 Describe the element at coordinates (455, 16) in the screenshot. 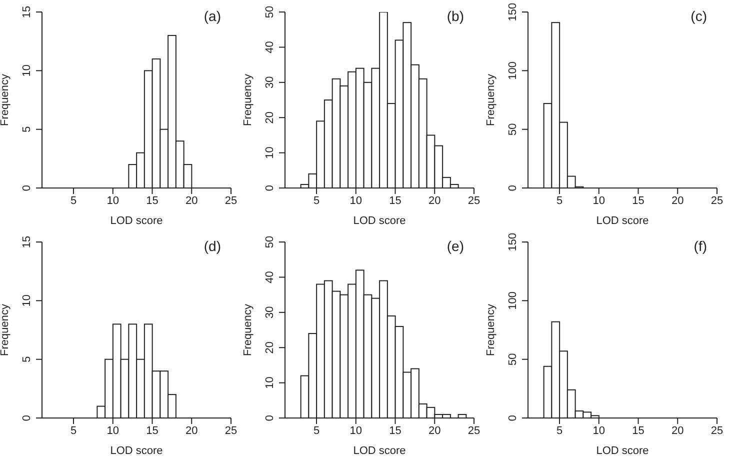

I see `chart-title: (b)` at that location.